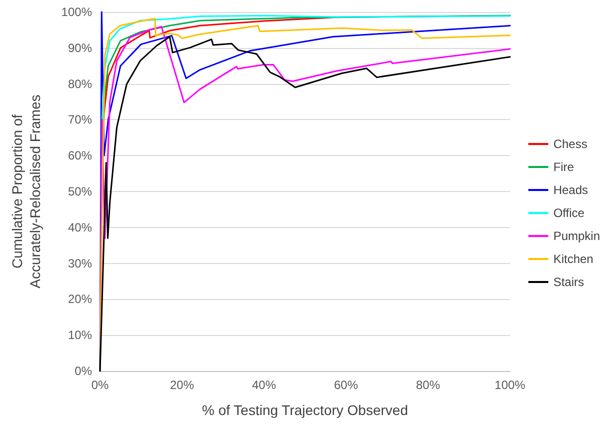 The height and width of the screenshot is (426, 613). Describe the element at coordinates (346, 385) in the screenshot. I see `x-tick-label: 60%` at that location.